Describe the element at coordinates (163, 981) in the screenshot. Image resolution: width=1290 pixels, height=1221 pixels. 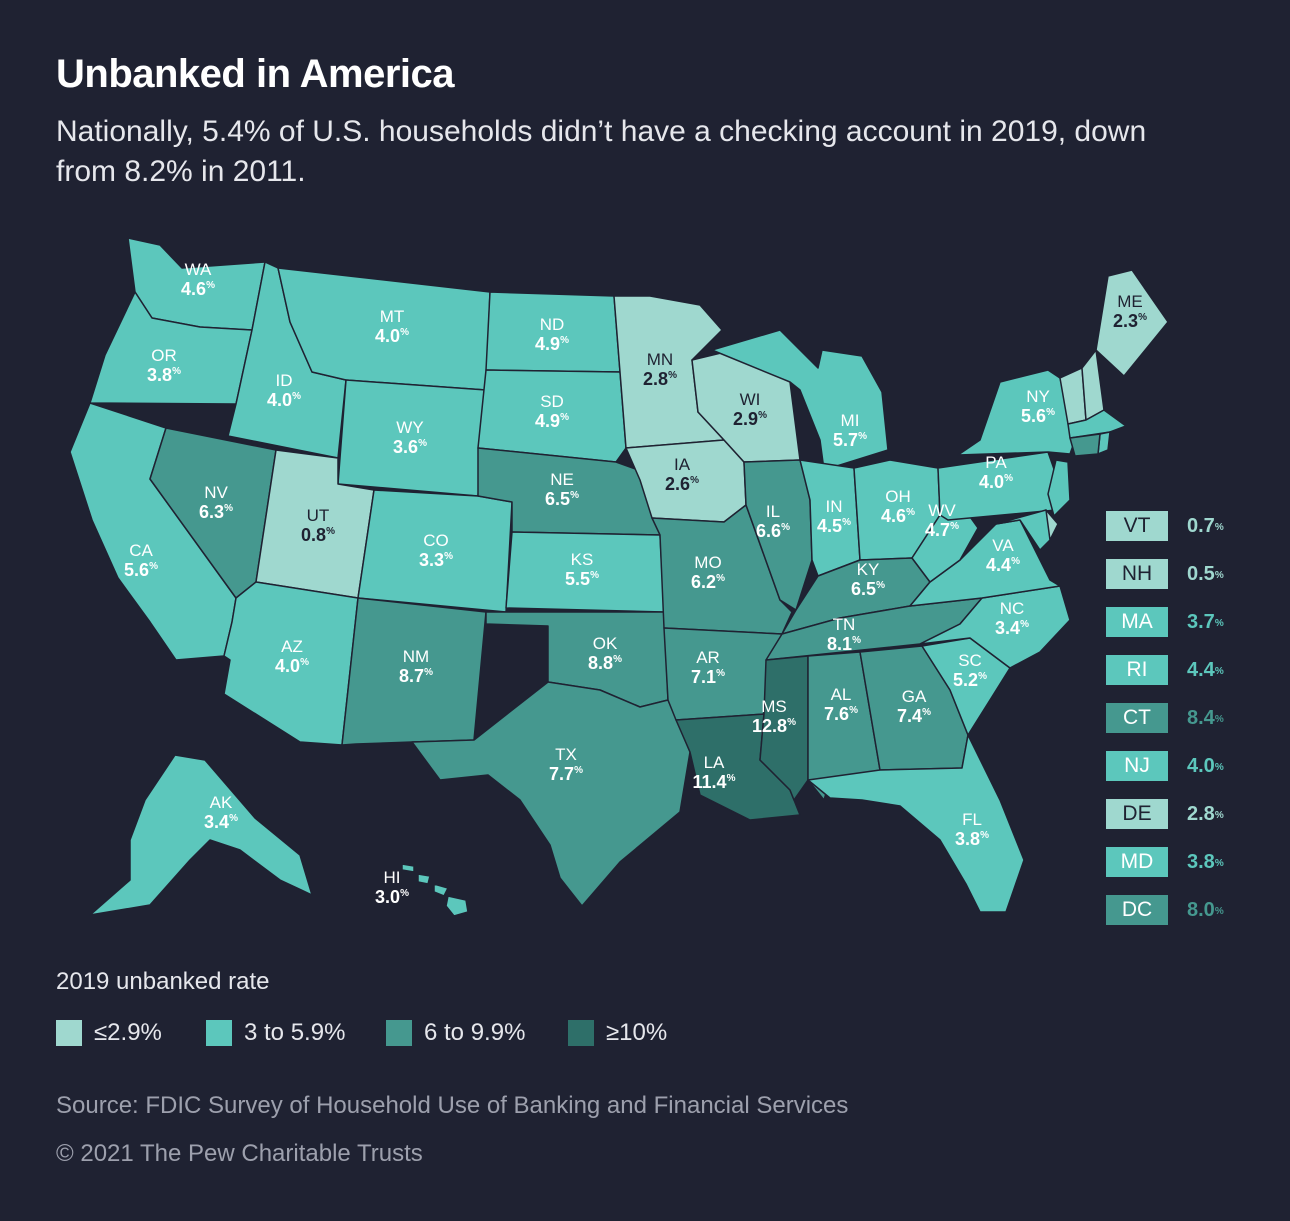
I see `legend-title: 2019 unbanked rate` at that location.